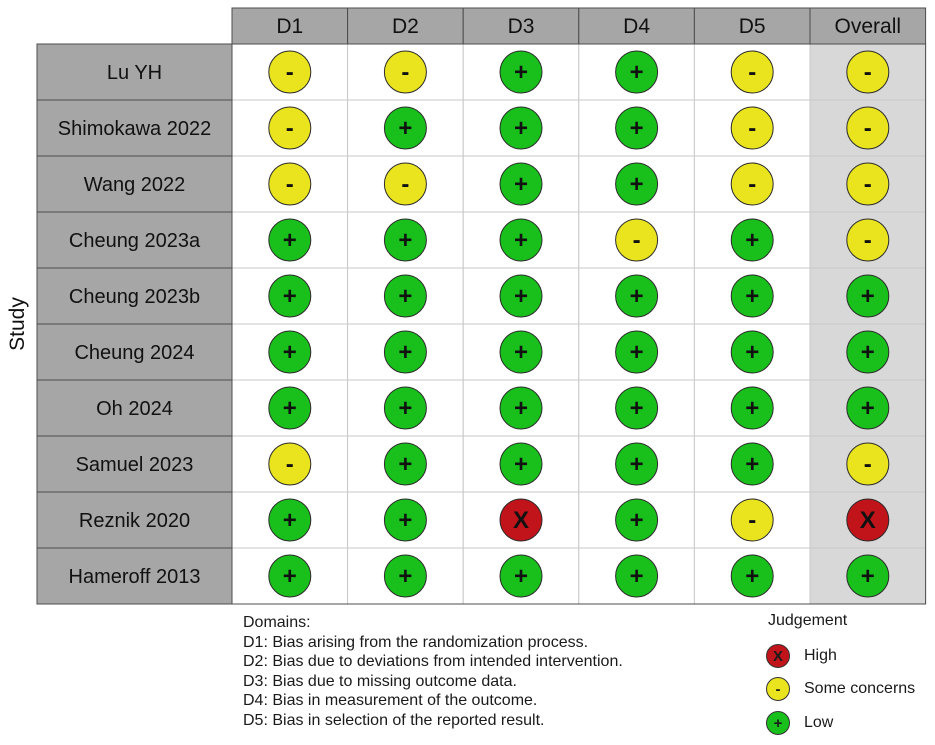  I want to click on row-label-box-lu-yh, so click(134, 72).